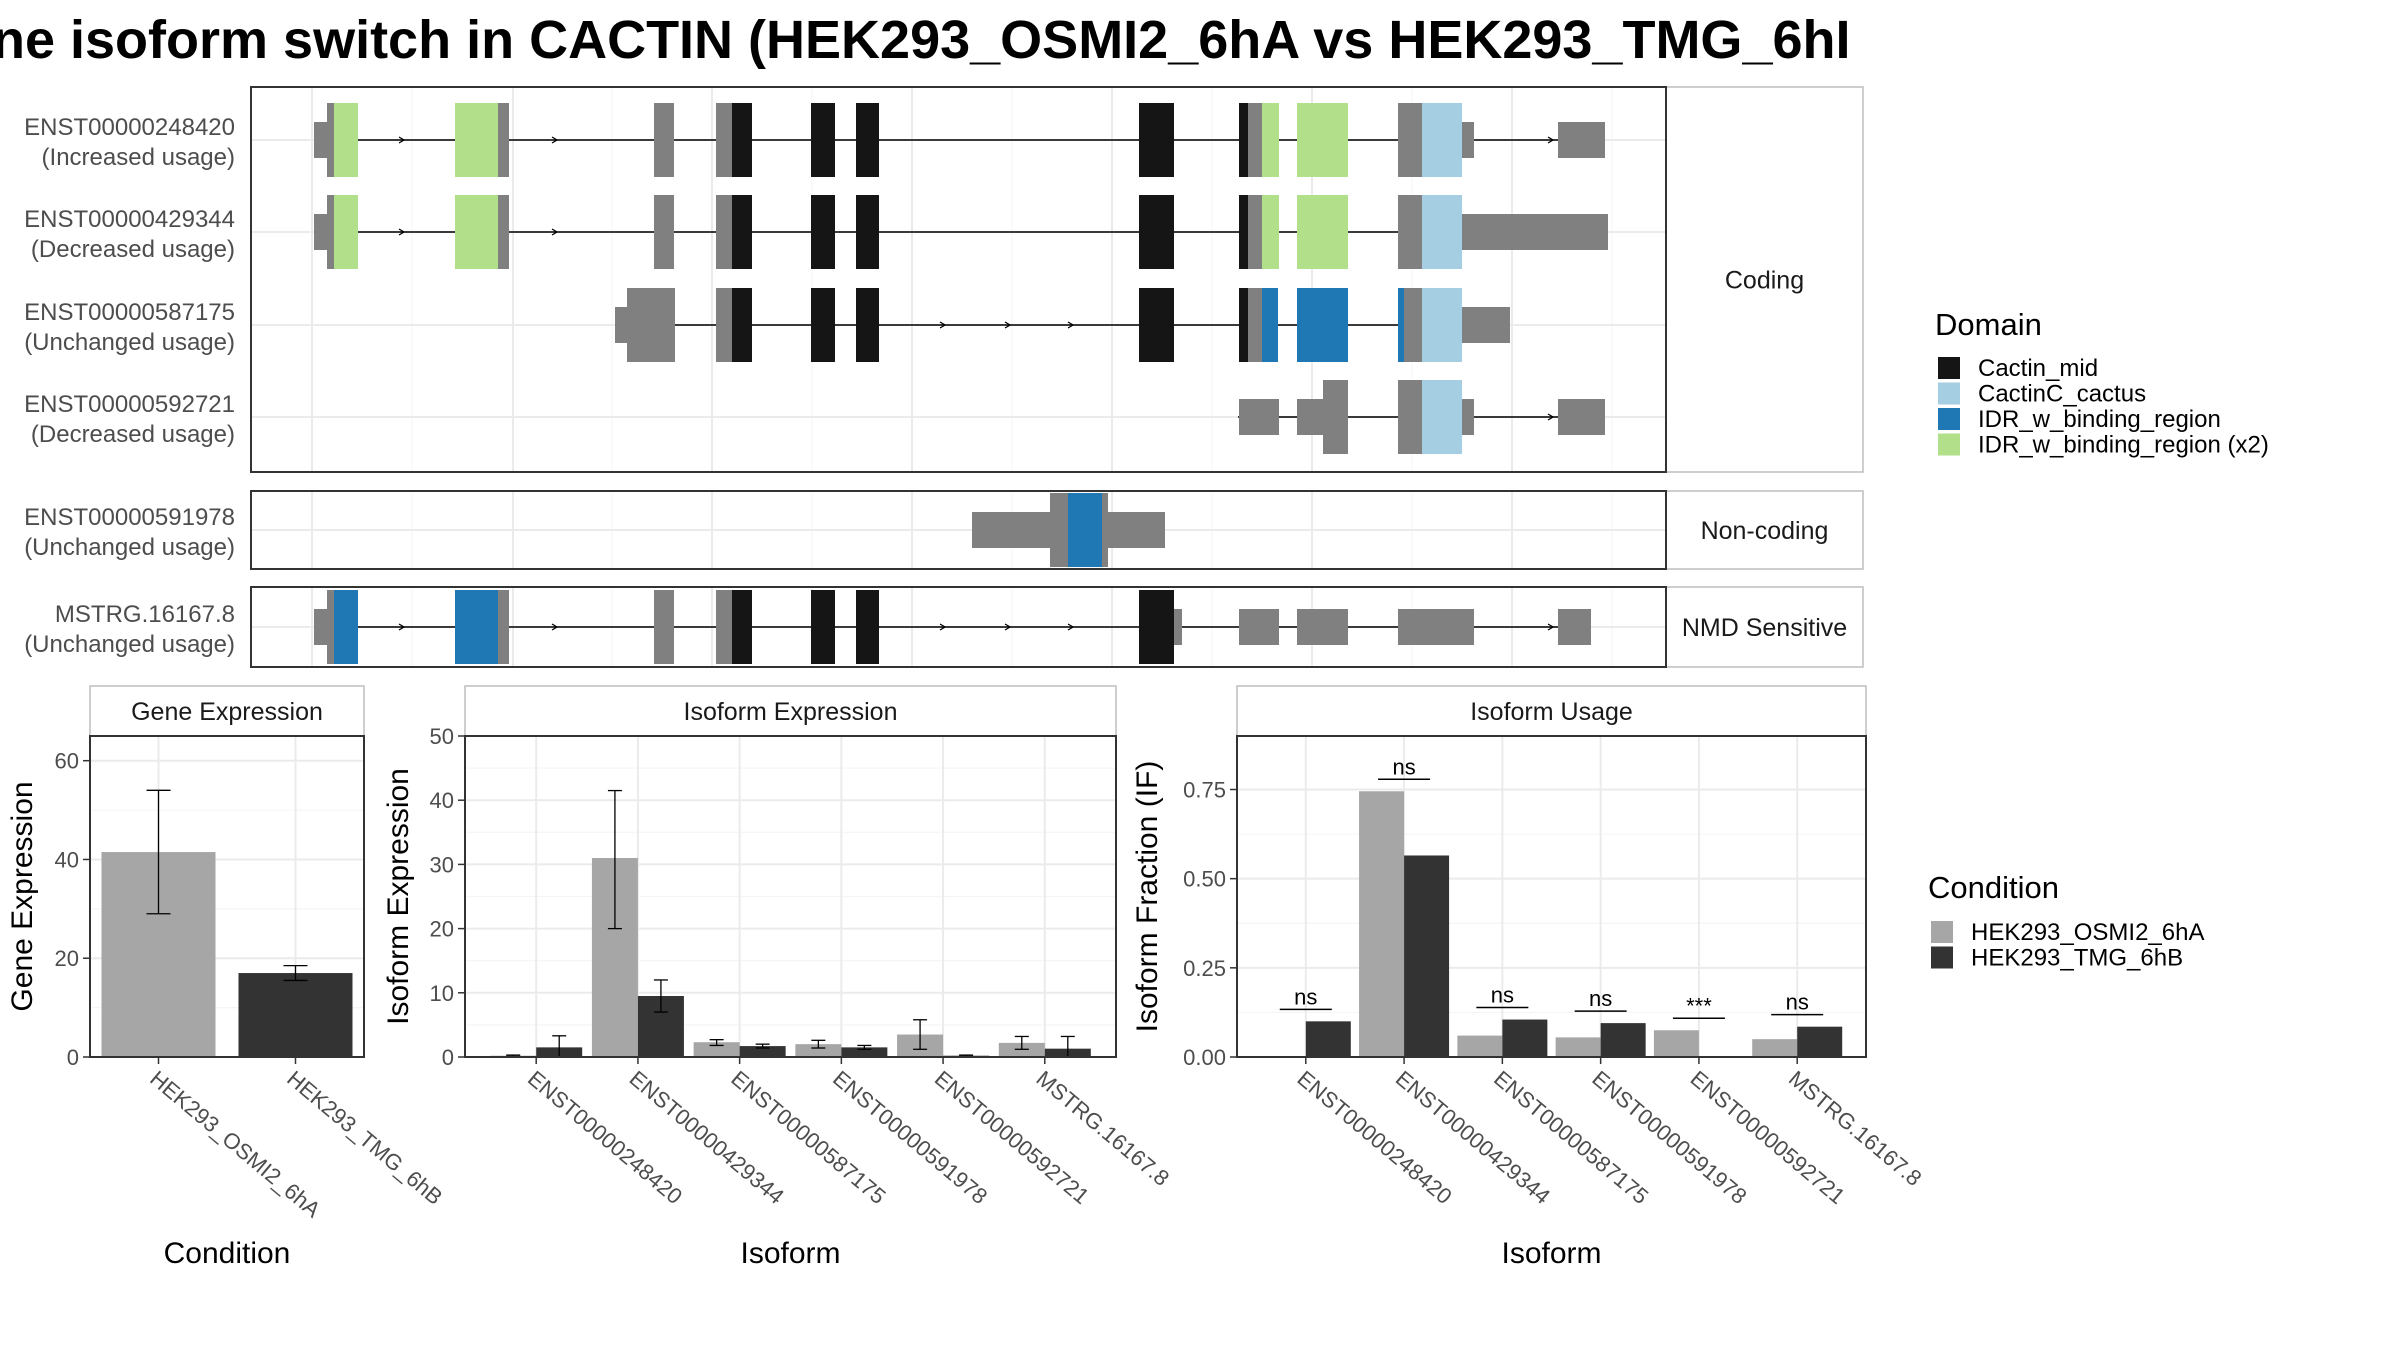  I want to click on condition-legend-swatch, so click(1942, 932).